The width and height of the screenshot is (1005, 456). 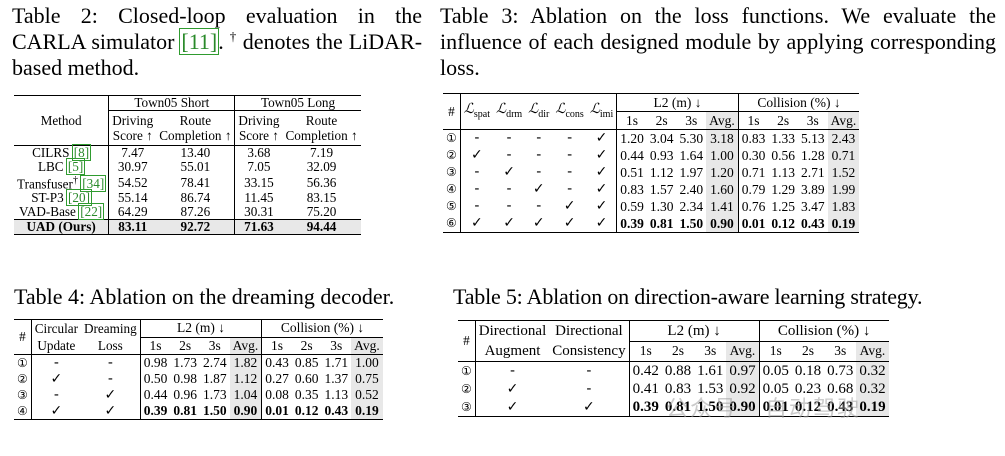 I want to click on l2-value: 1.57, so click(x=661, y=189).